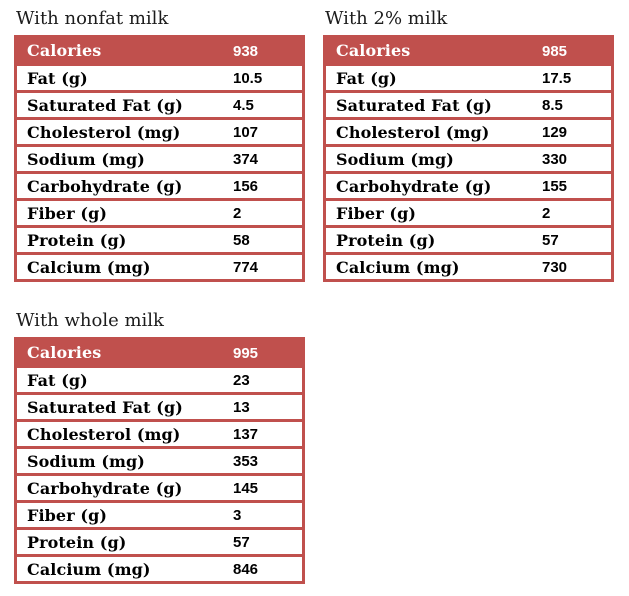 Image resolution: width=629 pixels, height=596 pixels. I want to click on row-value: 3, so click(237, 516).